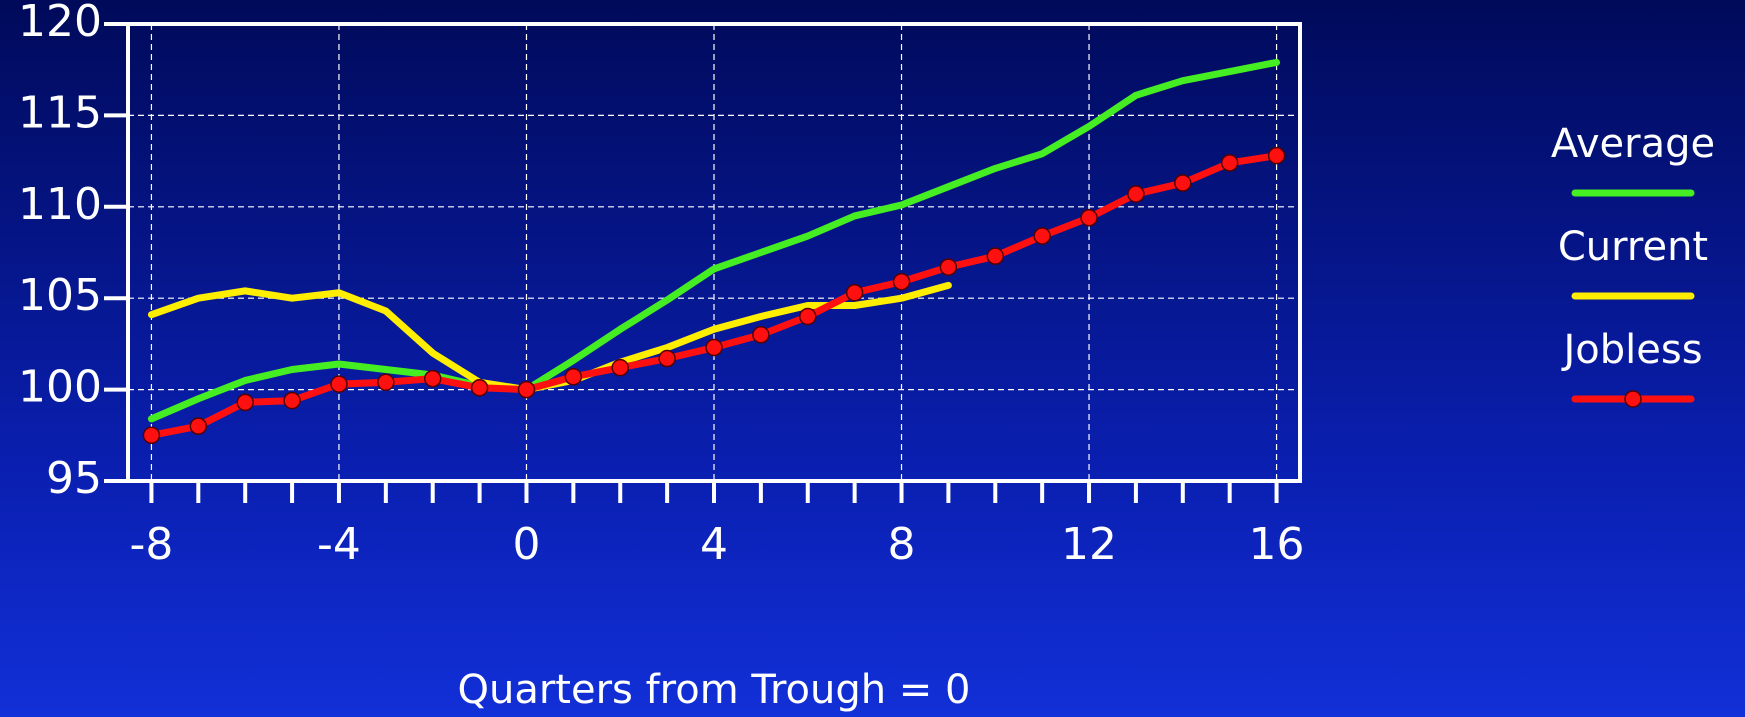 This screenshot has height=717, width=1745. Describe the element at coordinates (902, 544) in the screenshot. I see `x-tick-label: 8` at that location.